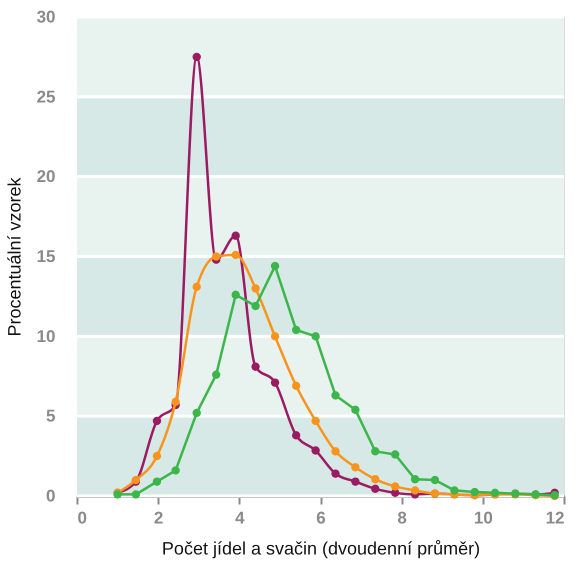  What do you see at coordinates (14, 256) in the screenshot?
I see `y-axis-title: Procentuální vzorek` at bounding box center [14, 256].